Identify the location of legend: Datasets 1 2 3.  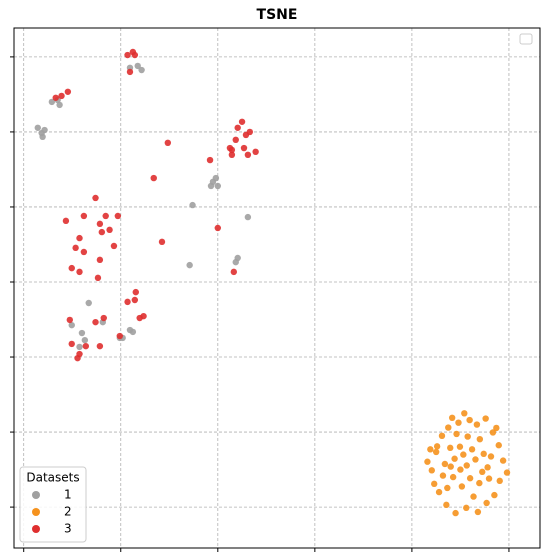
(53, 504).